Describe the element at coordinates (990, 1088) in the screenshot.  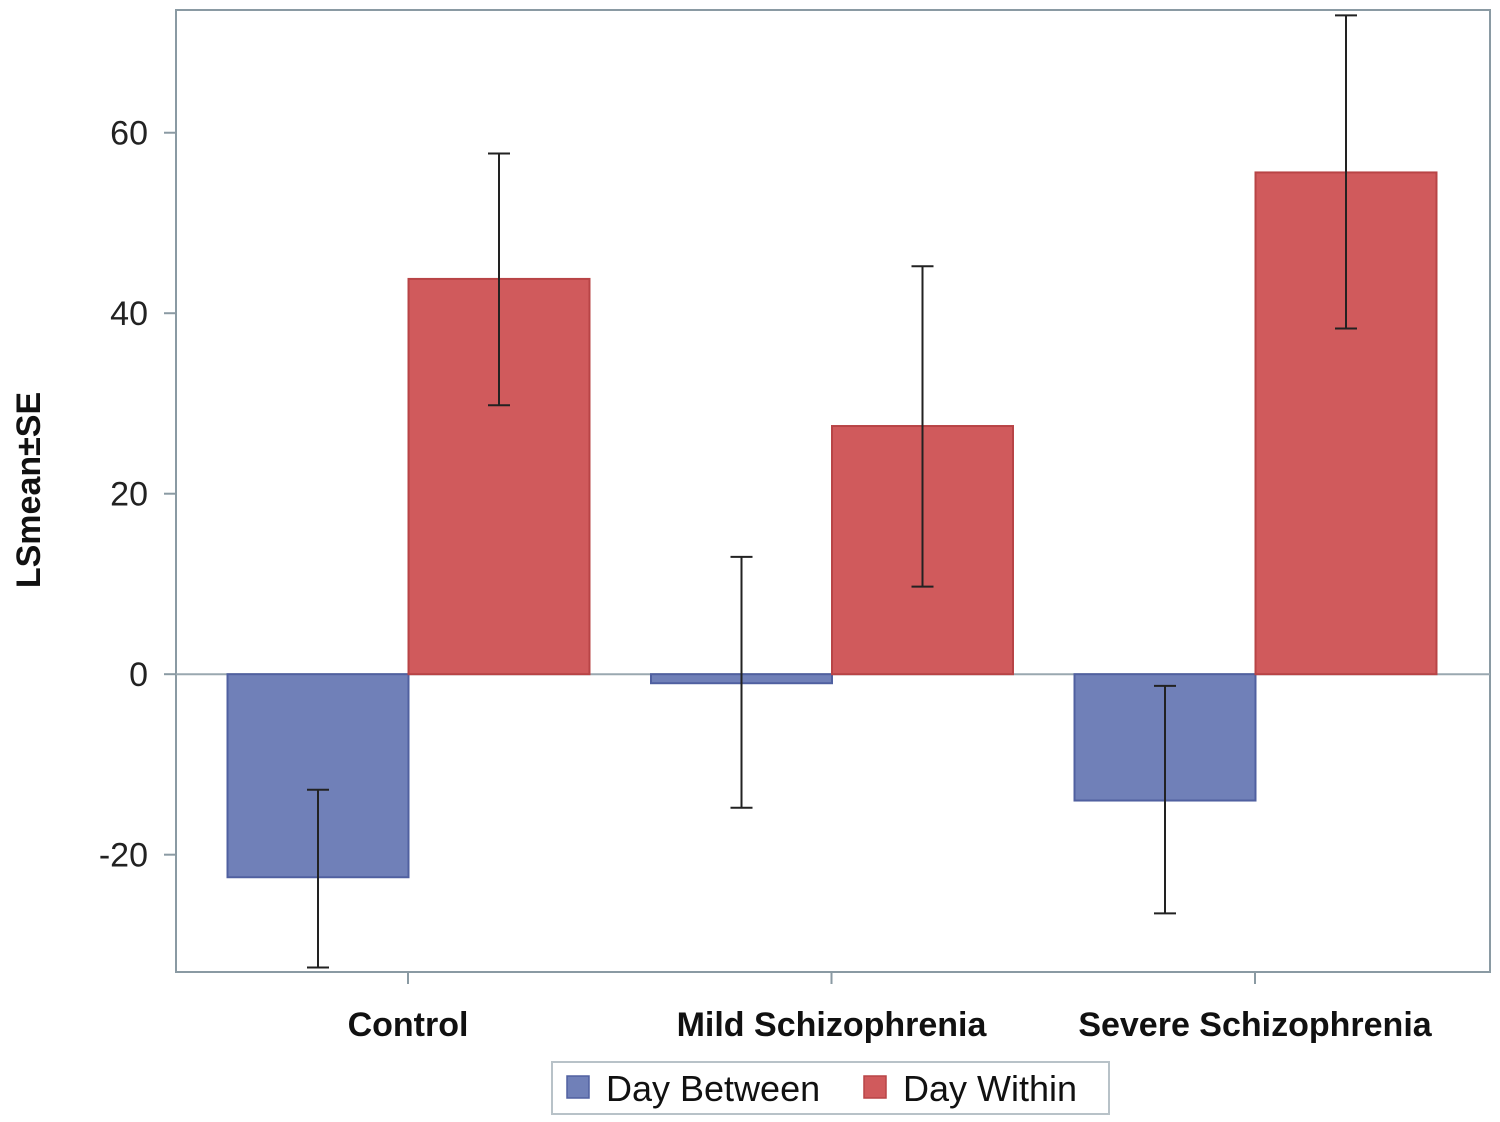
I see `legend-label-day-within: Day Within` at that location.